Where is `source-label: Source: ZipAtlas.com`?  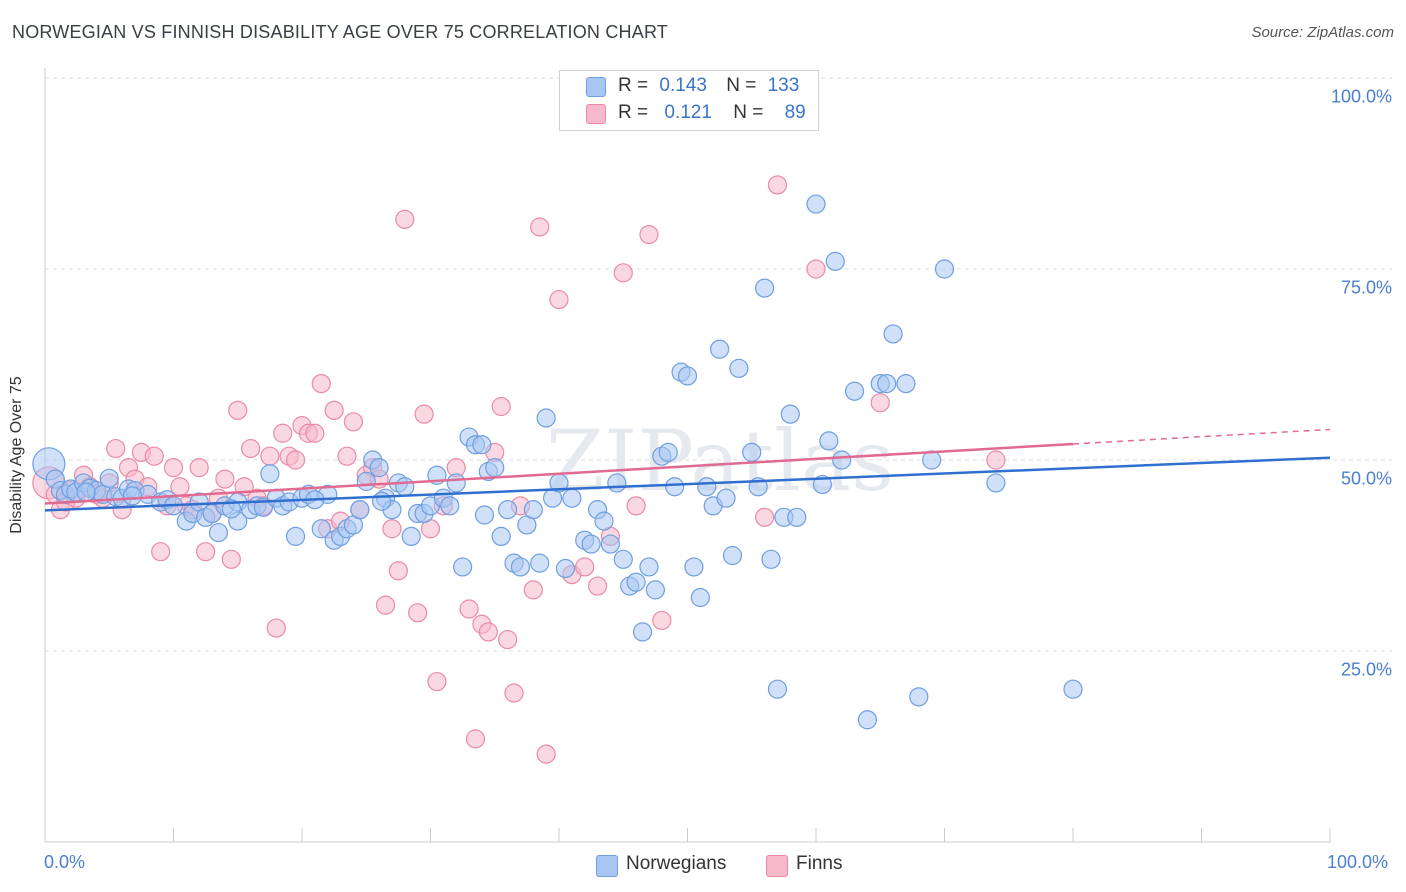 source-label: Source: ZipAtlas.com is located at coordinates (1322, 32).